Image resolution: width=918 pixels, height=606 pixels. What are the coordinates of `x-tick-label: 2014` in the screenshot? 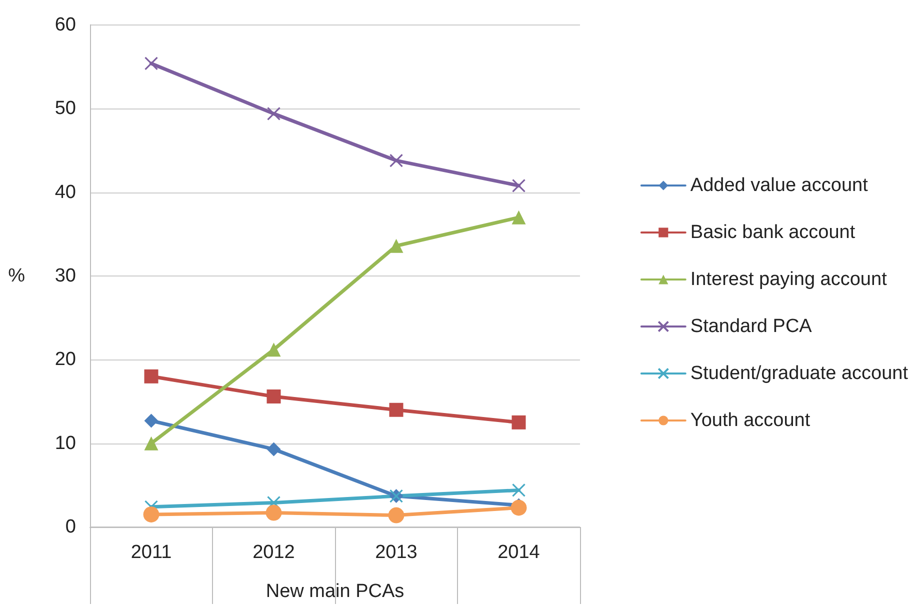 It's located at (519, 552).